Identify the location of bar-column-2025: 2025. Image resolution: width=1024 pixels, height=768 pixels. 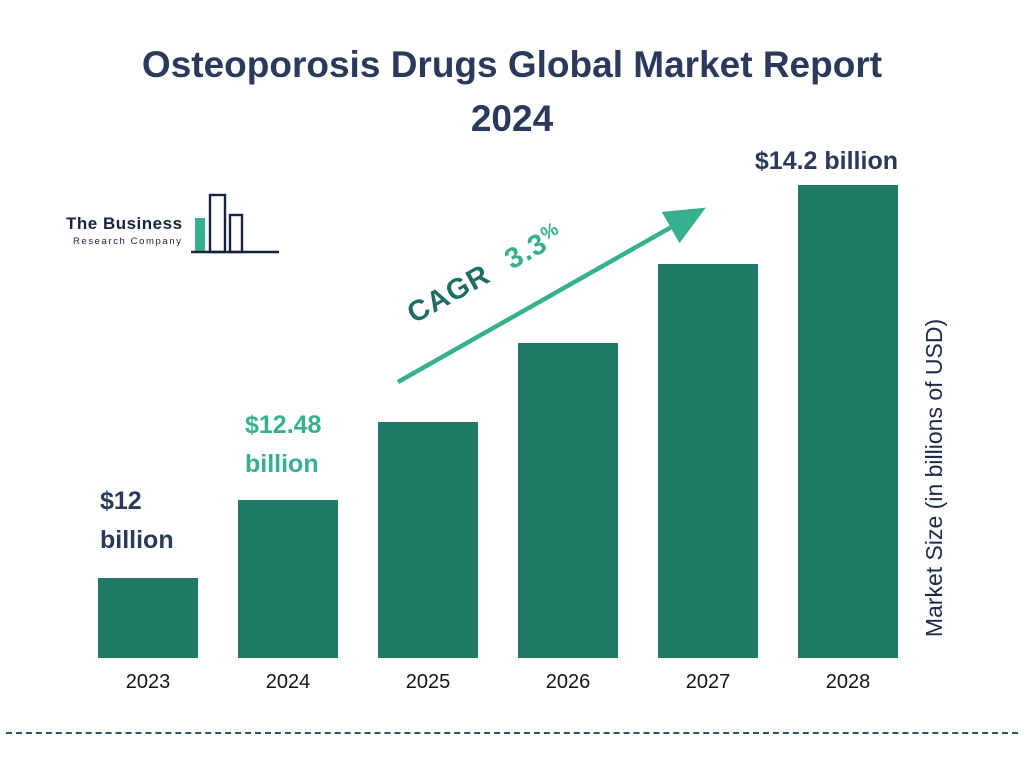
(428, 438).